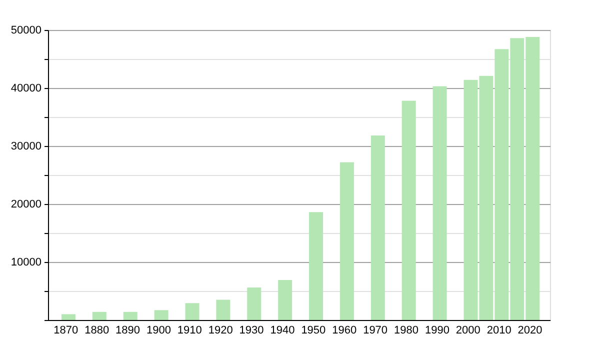  What do you see at coordinates (282, 330) in the screenshot?
I see `x-tick-label: 1940` at bounding box center [282, 330].